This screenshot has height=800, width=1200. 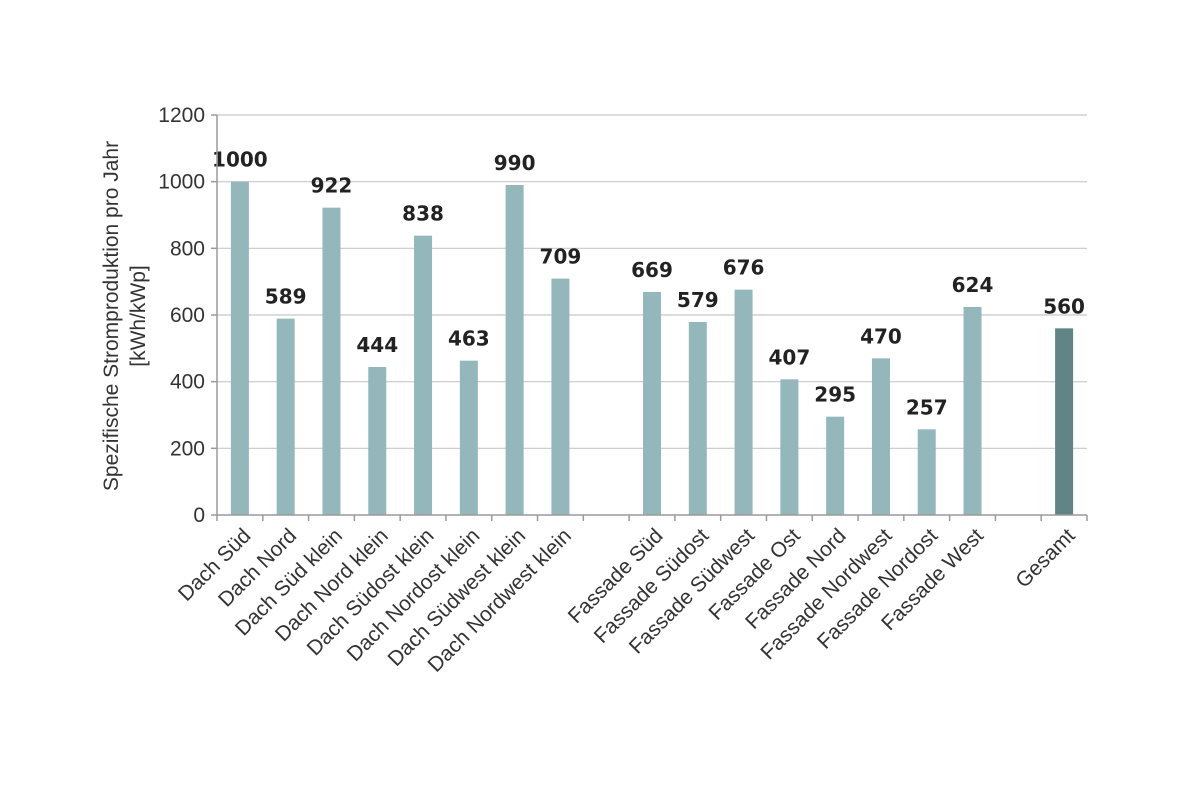 I want to click on y-tick-label: 600, so click(x=187, y=315).